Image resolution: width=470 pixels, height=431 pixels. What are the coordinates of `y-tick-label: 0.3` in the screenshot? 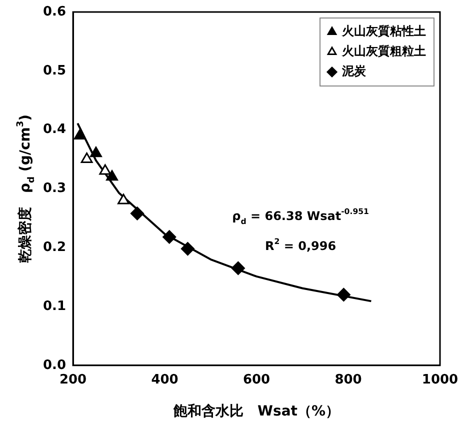 It's located at (54, 188).